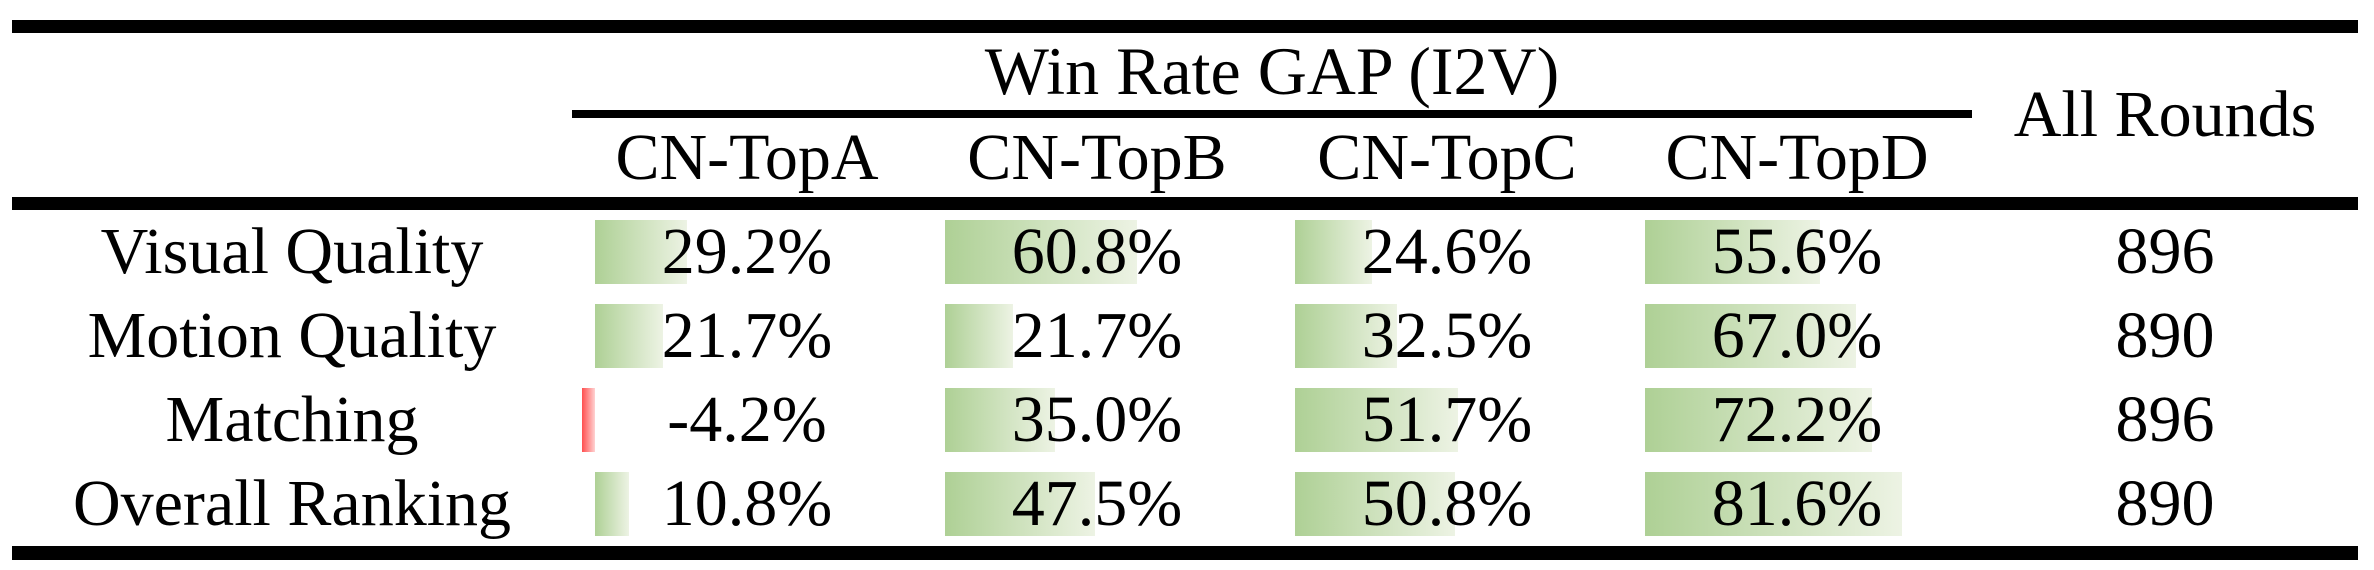  I want to click on data-cell: -4.2%, so click(747, 420).